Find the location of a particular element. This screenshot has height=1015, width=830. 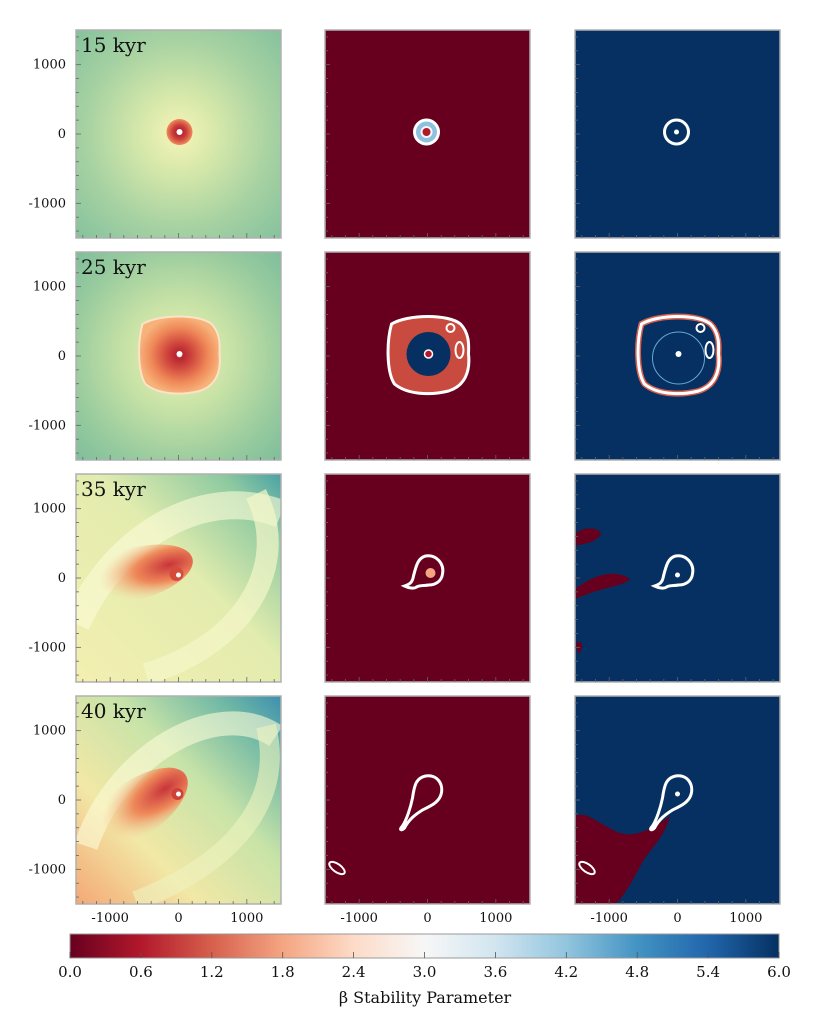

panel-r2-c3 is located at coordinates (677, 356).